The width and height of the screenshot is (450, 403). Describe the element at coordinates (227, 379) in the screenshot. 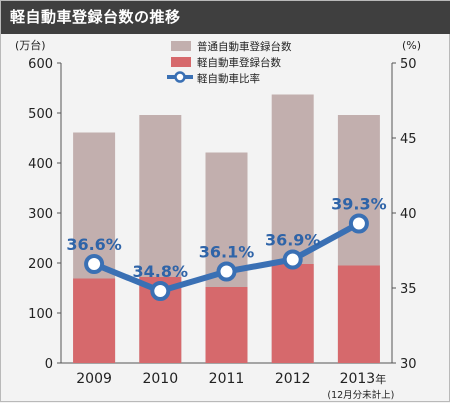

I see `x-tick-label: 2011` at that location.